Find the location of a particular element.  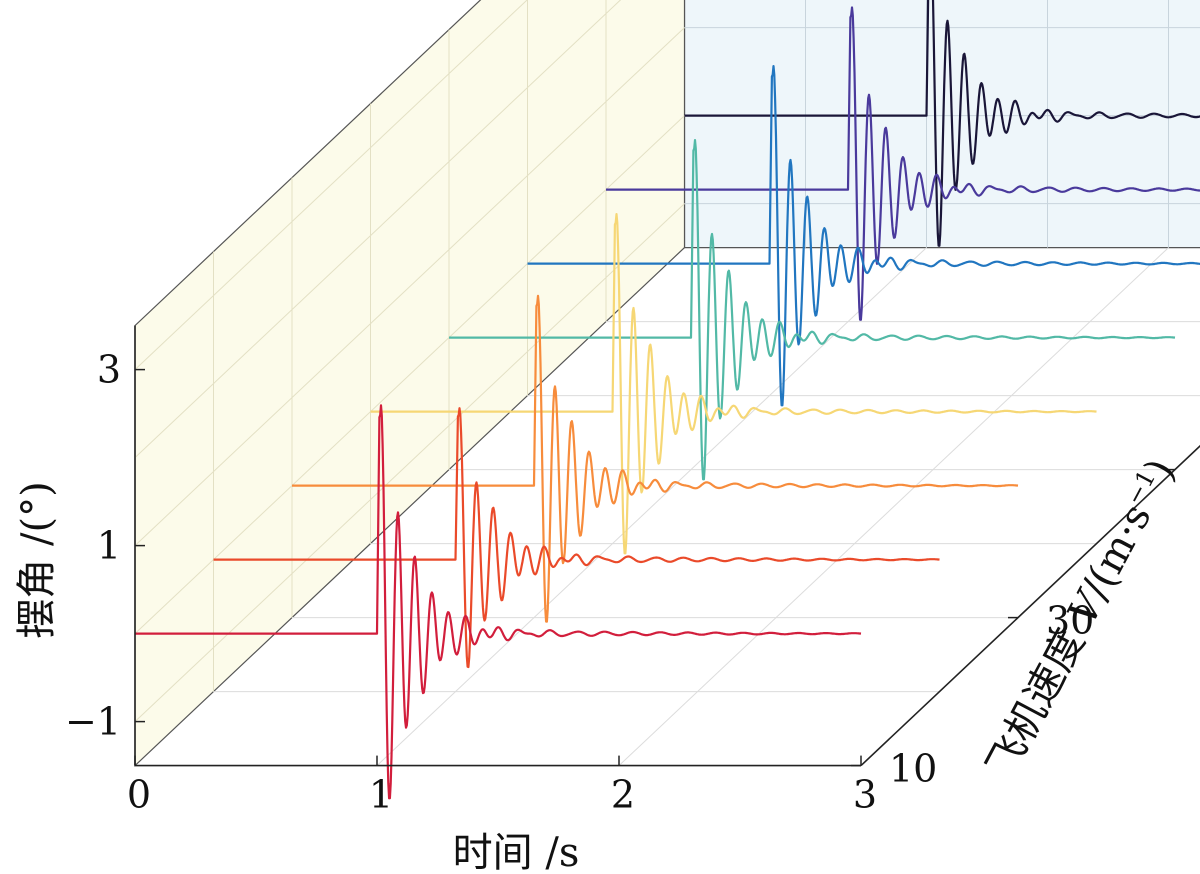

x-tick-label: 3 is located at coordinates (865, 795).